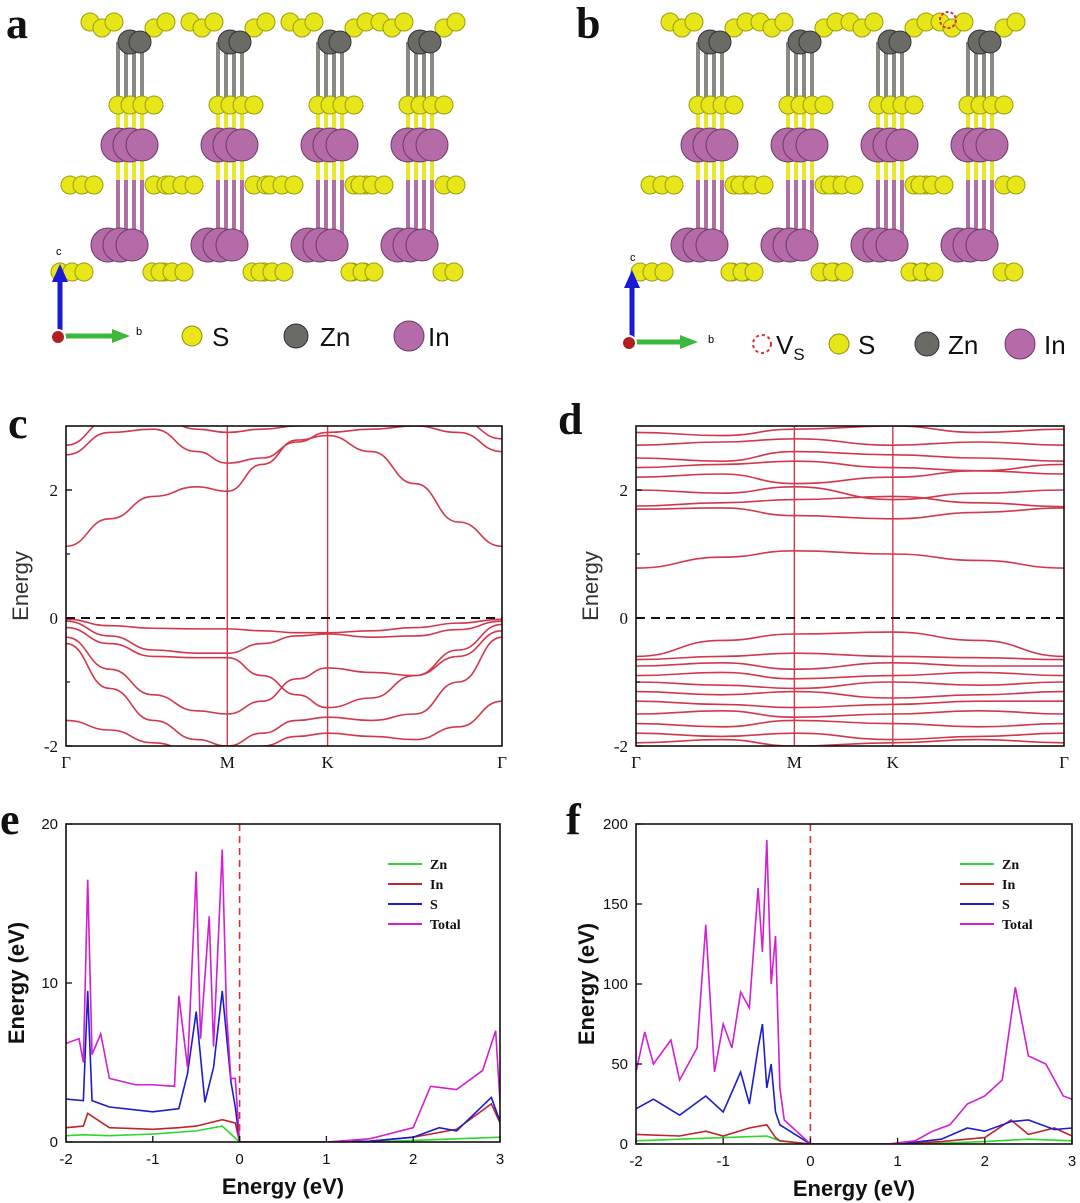 The height and width of the screenshot is (1203, 1080). I want to click on axis-label-c-b: c, so click(633, 258).